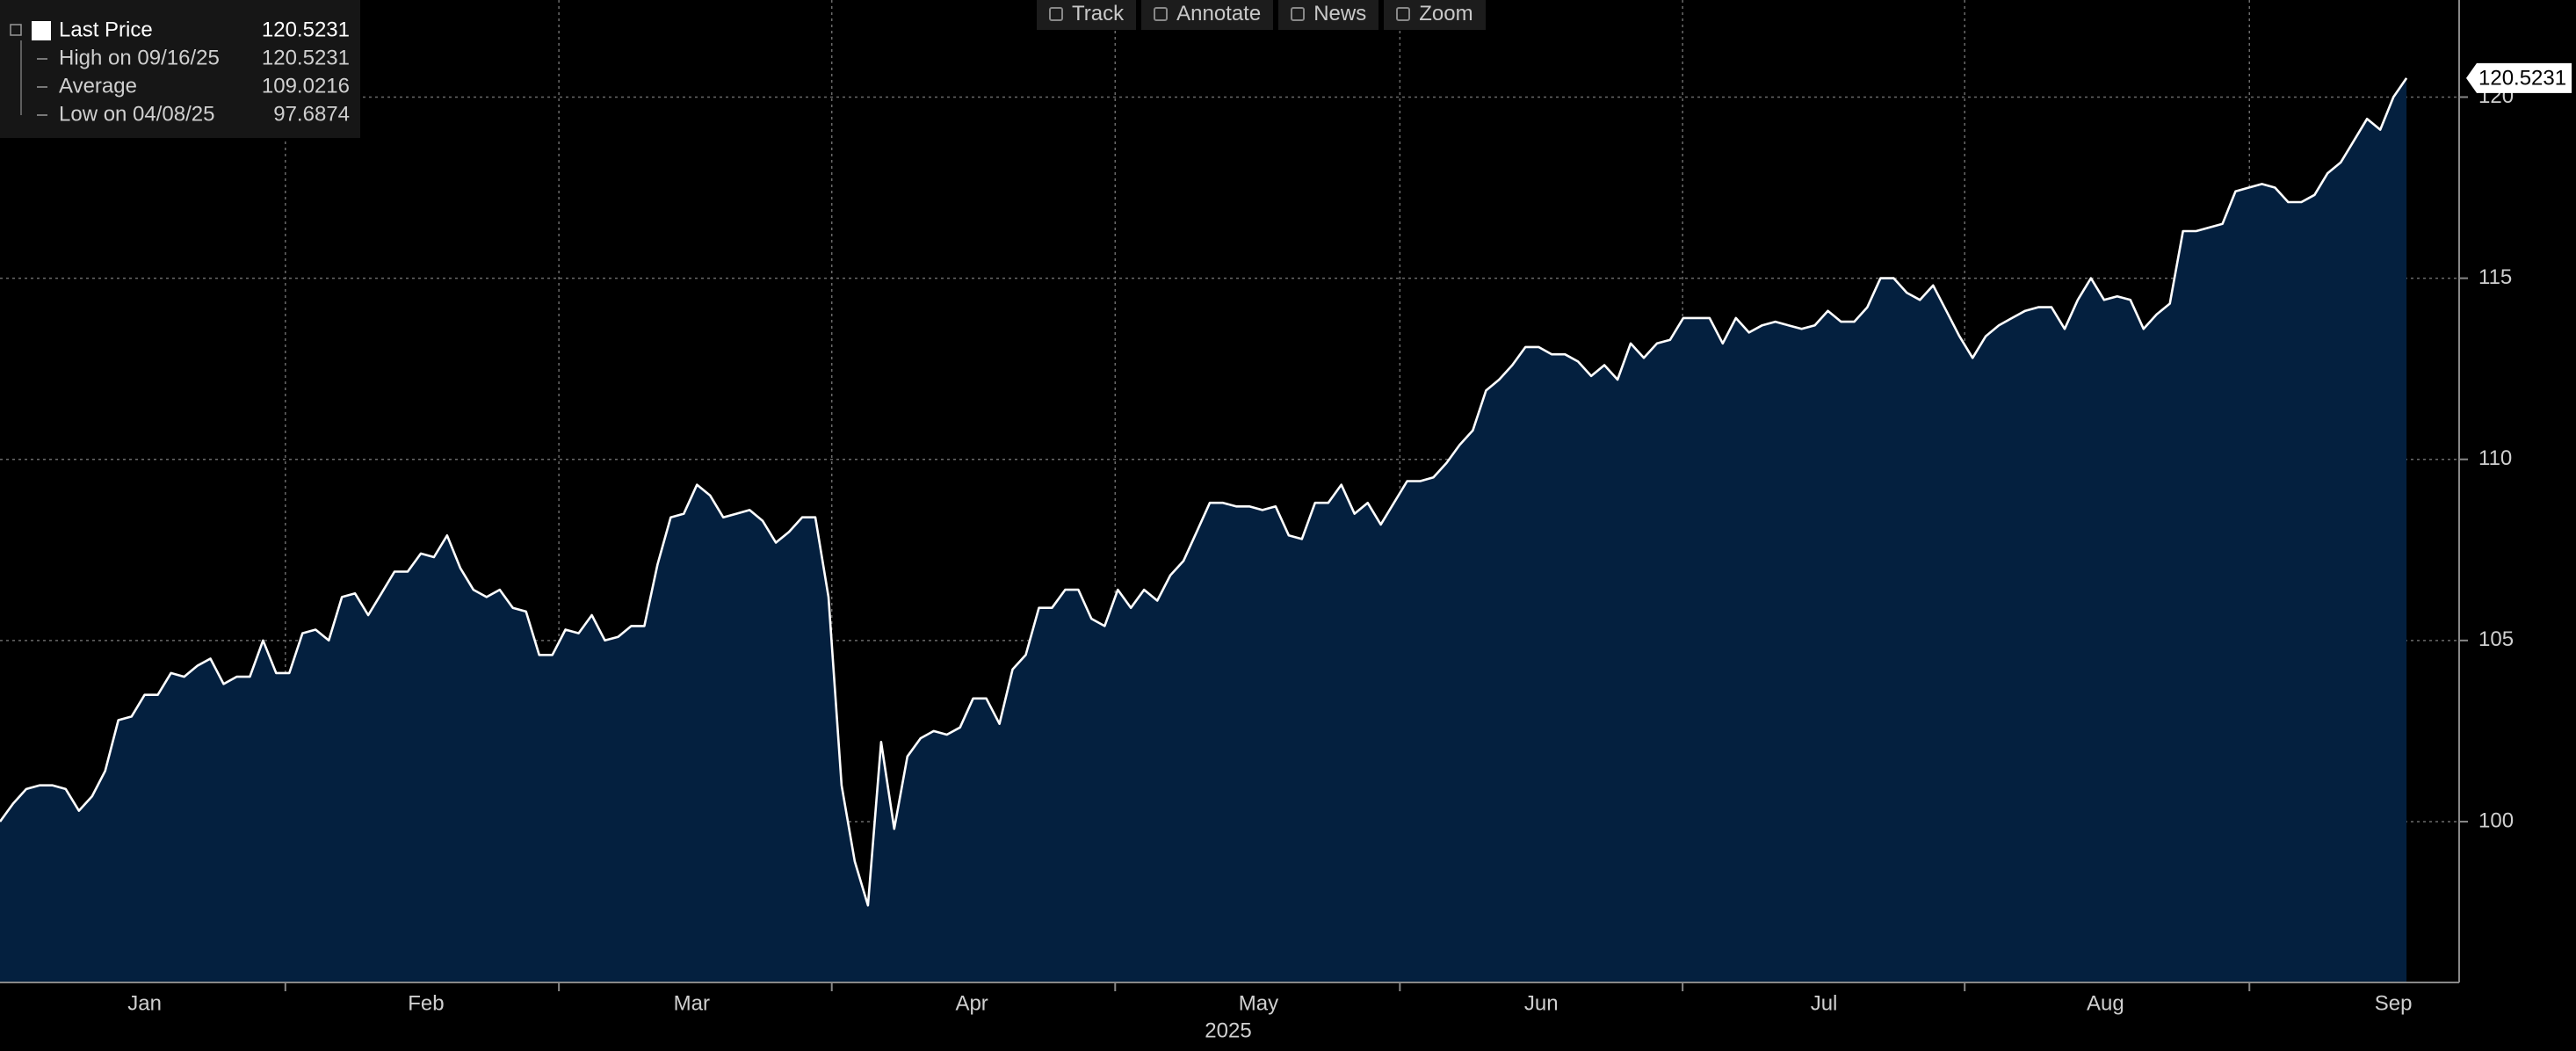 This screenshot has height=1051, width=2576. Describe the element at coordinates (2495, 277) in the screenshot. I see `y-tick-label: 115` at that location.